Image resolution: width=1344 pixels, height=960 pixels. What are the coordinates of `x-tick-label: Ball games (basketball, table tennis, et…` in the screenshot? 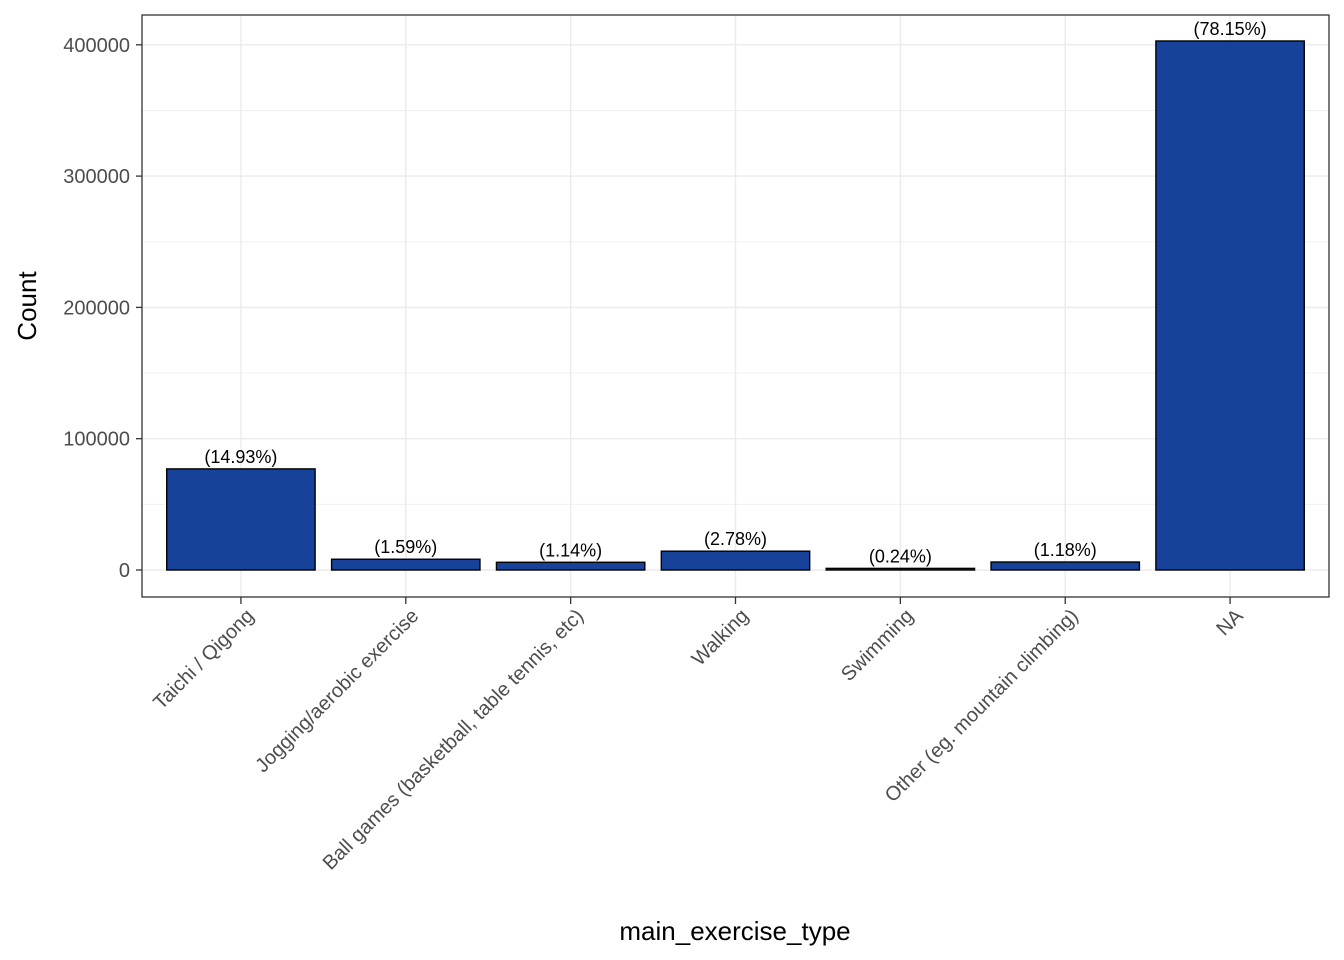 It's located at (453, 739).